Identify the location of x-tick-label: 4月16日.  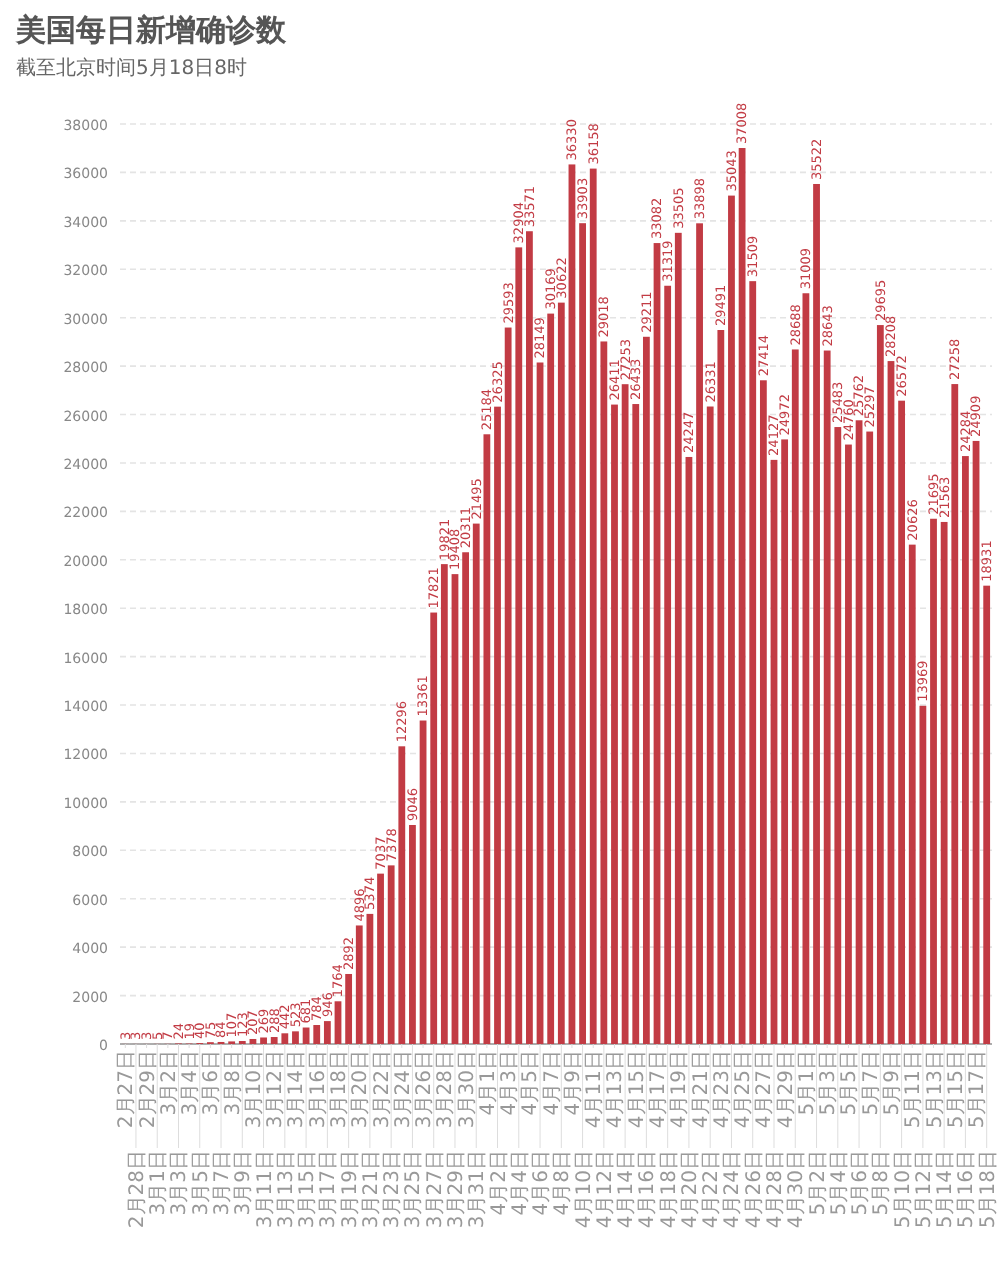
(648, 1189).